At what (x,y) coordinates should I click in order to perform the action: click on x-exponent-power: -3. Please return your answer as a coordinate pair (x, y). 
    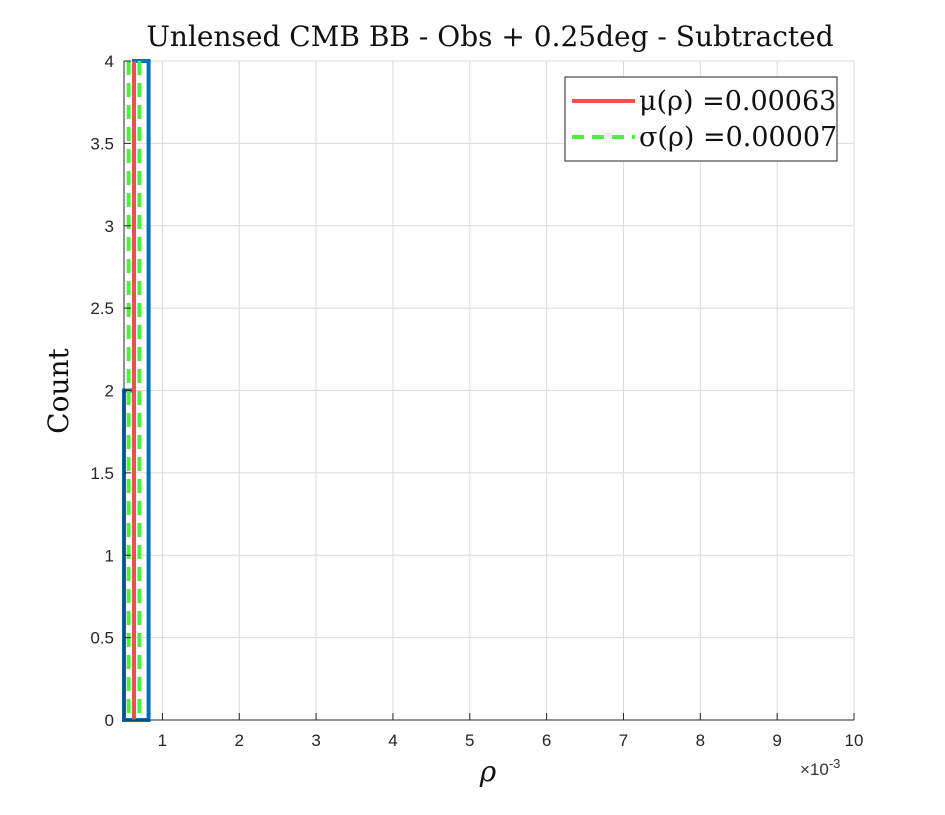
    Looking at the image, I should click on (835, 763).